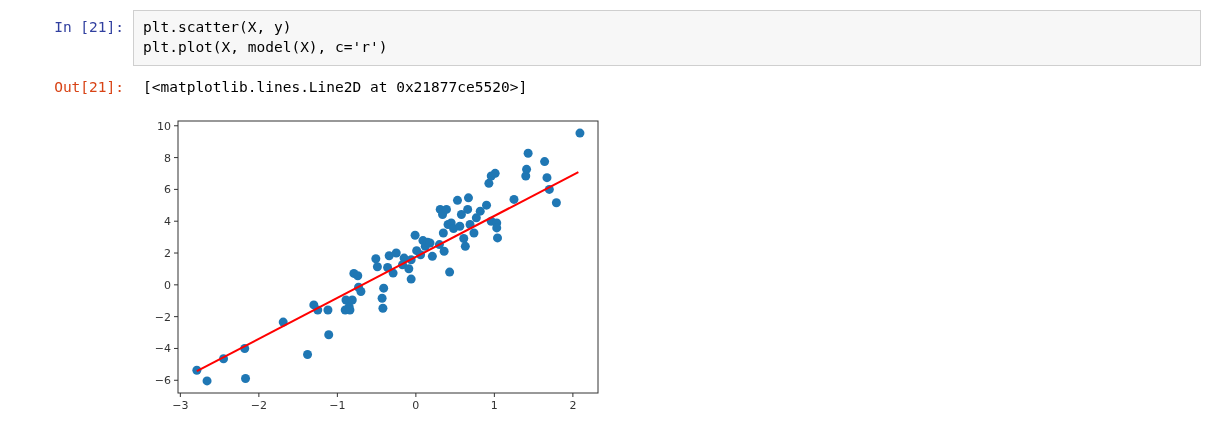 The image size is (1208, 447). What do you see at coordinates (89, 27) in the screenshot?
I see `text: In [21]:` at bounding box center [89, 27].